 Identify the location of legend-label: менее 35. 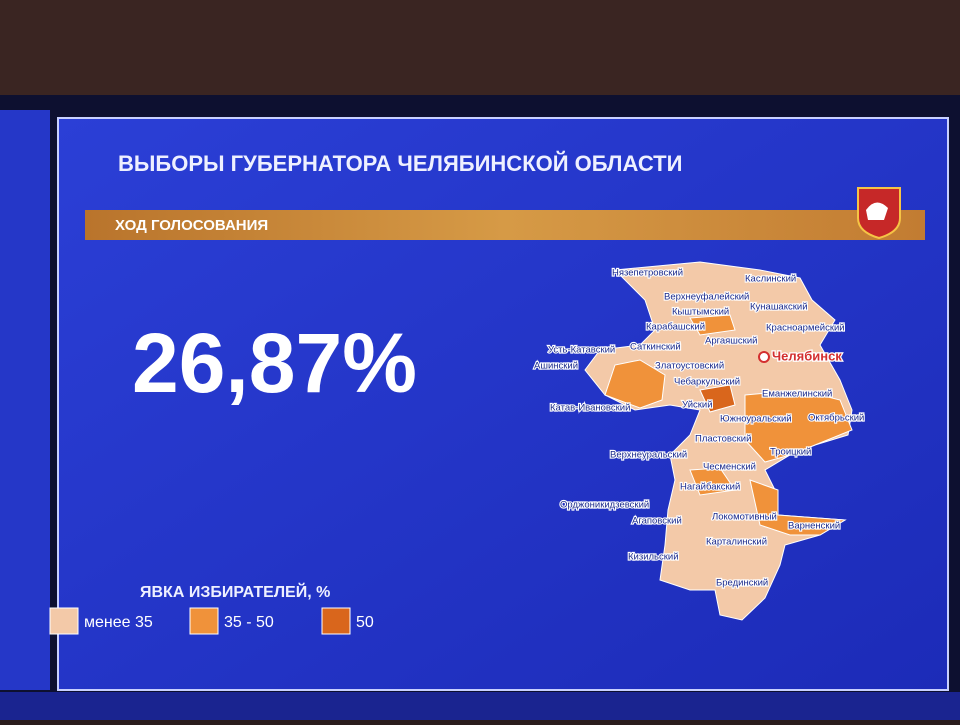
(118, 622).